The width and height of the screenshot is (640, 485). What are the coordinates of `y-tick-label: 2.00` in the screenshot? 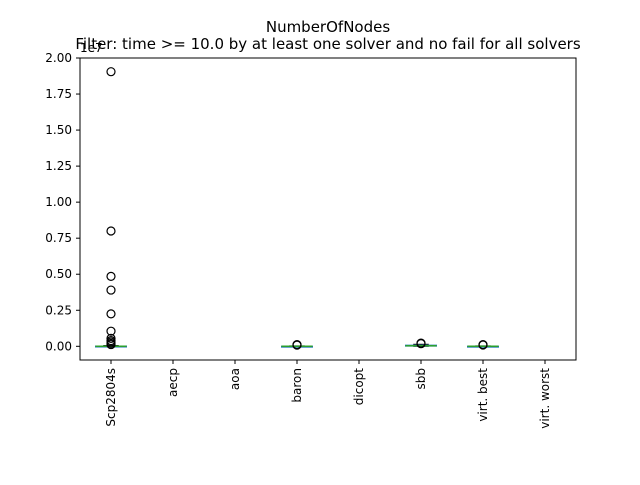 It's located at (58, 58).